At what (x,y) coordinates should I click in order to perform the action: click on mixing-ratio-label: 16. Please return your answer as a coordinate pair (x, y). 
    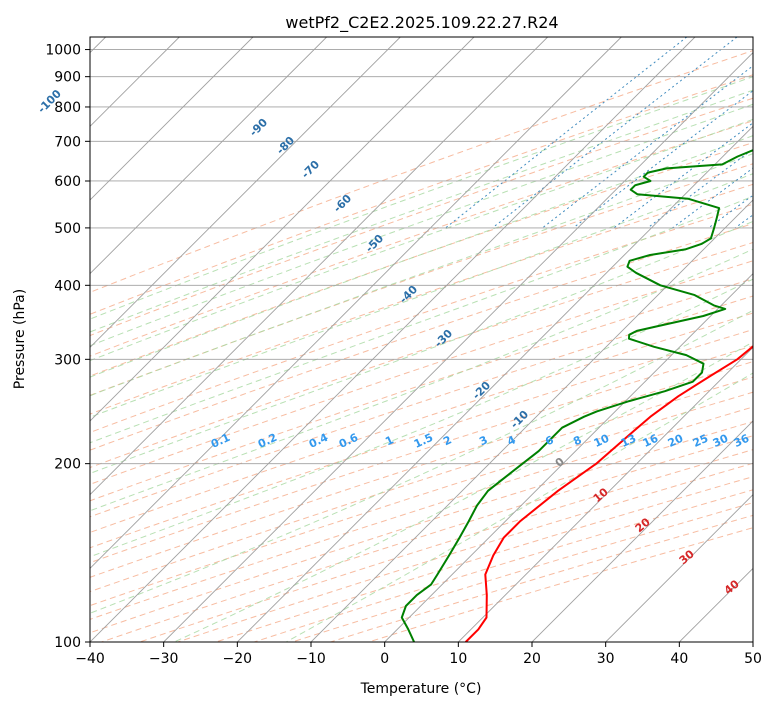
    Looking at the image, I should click on (651, 441).